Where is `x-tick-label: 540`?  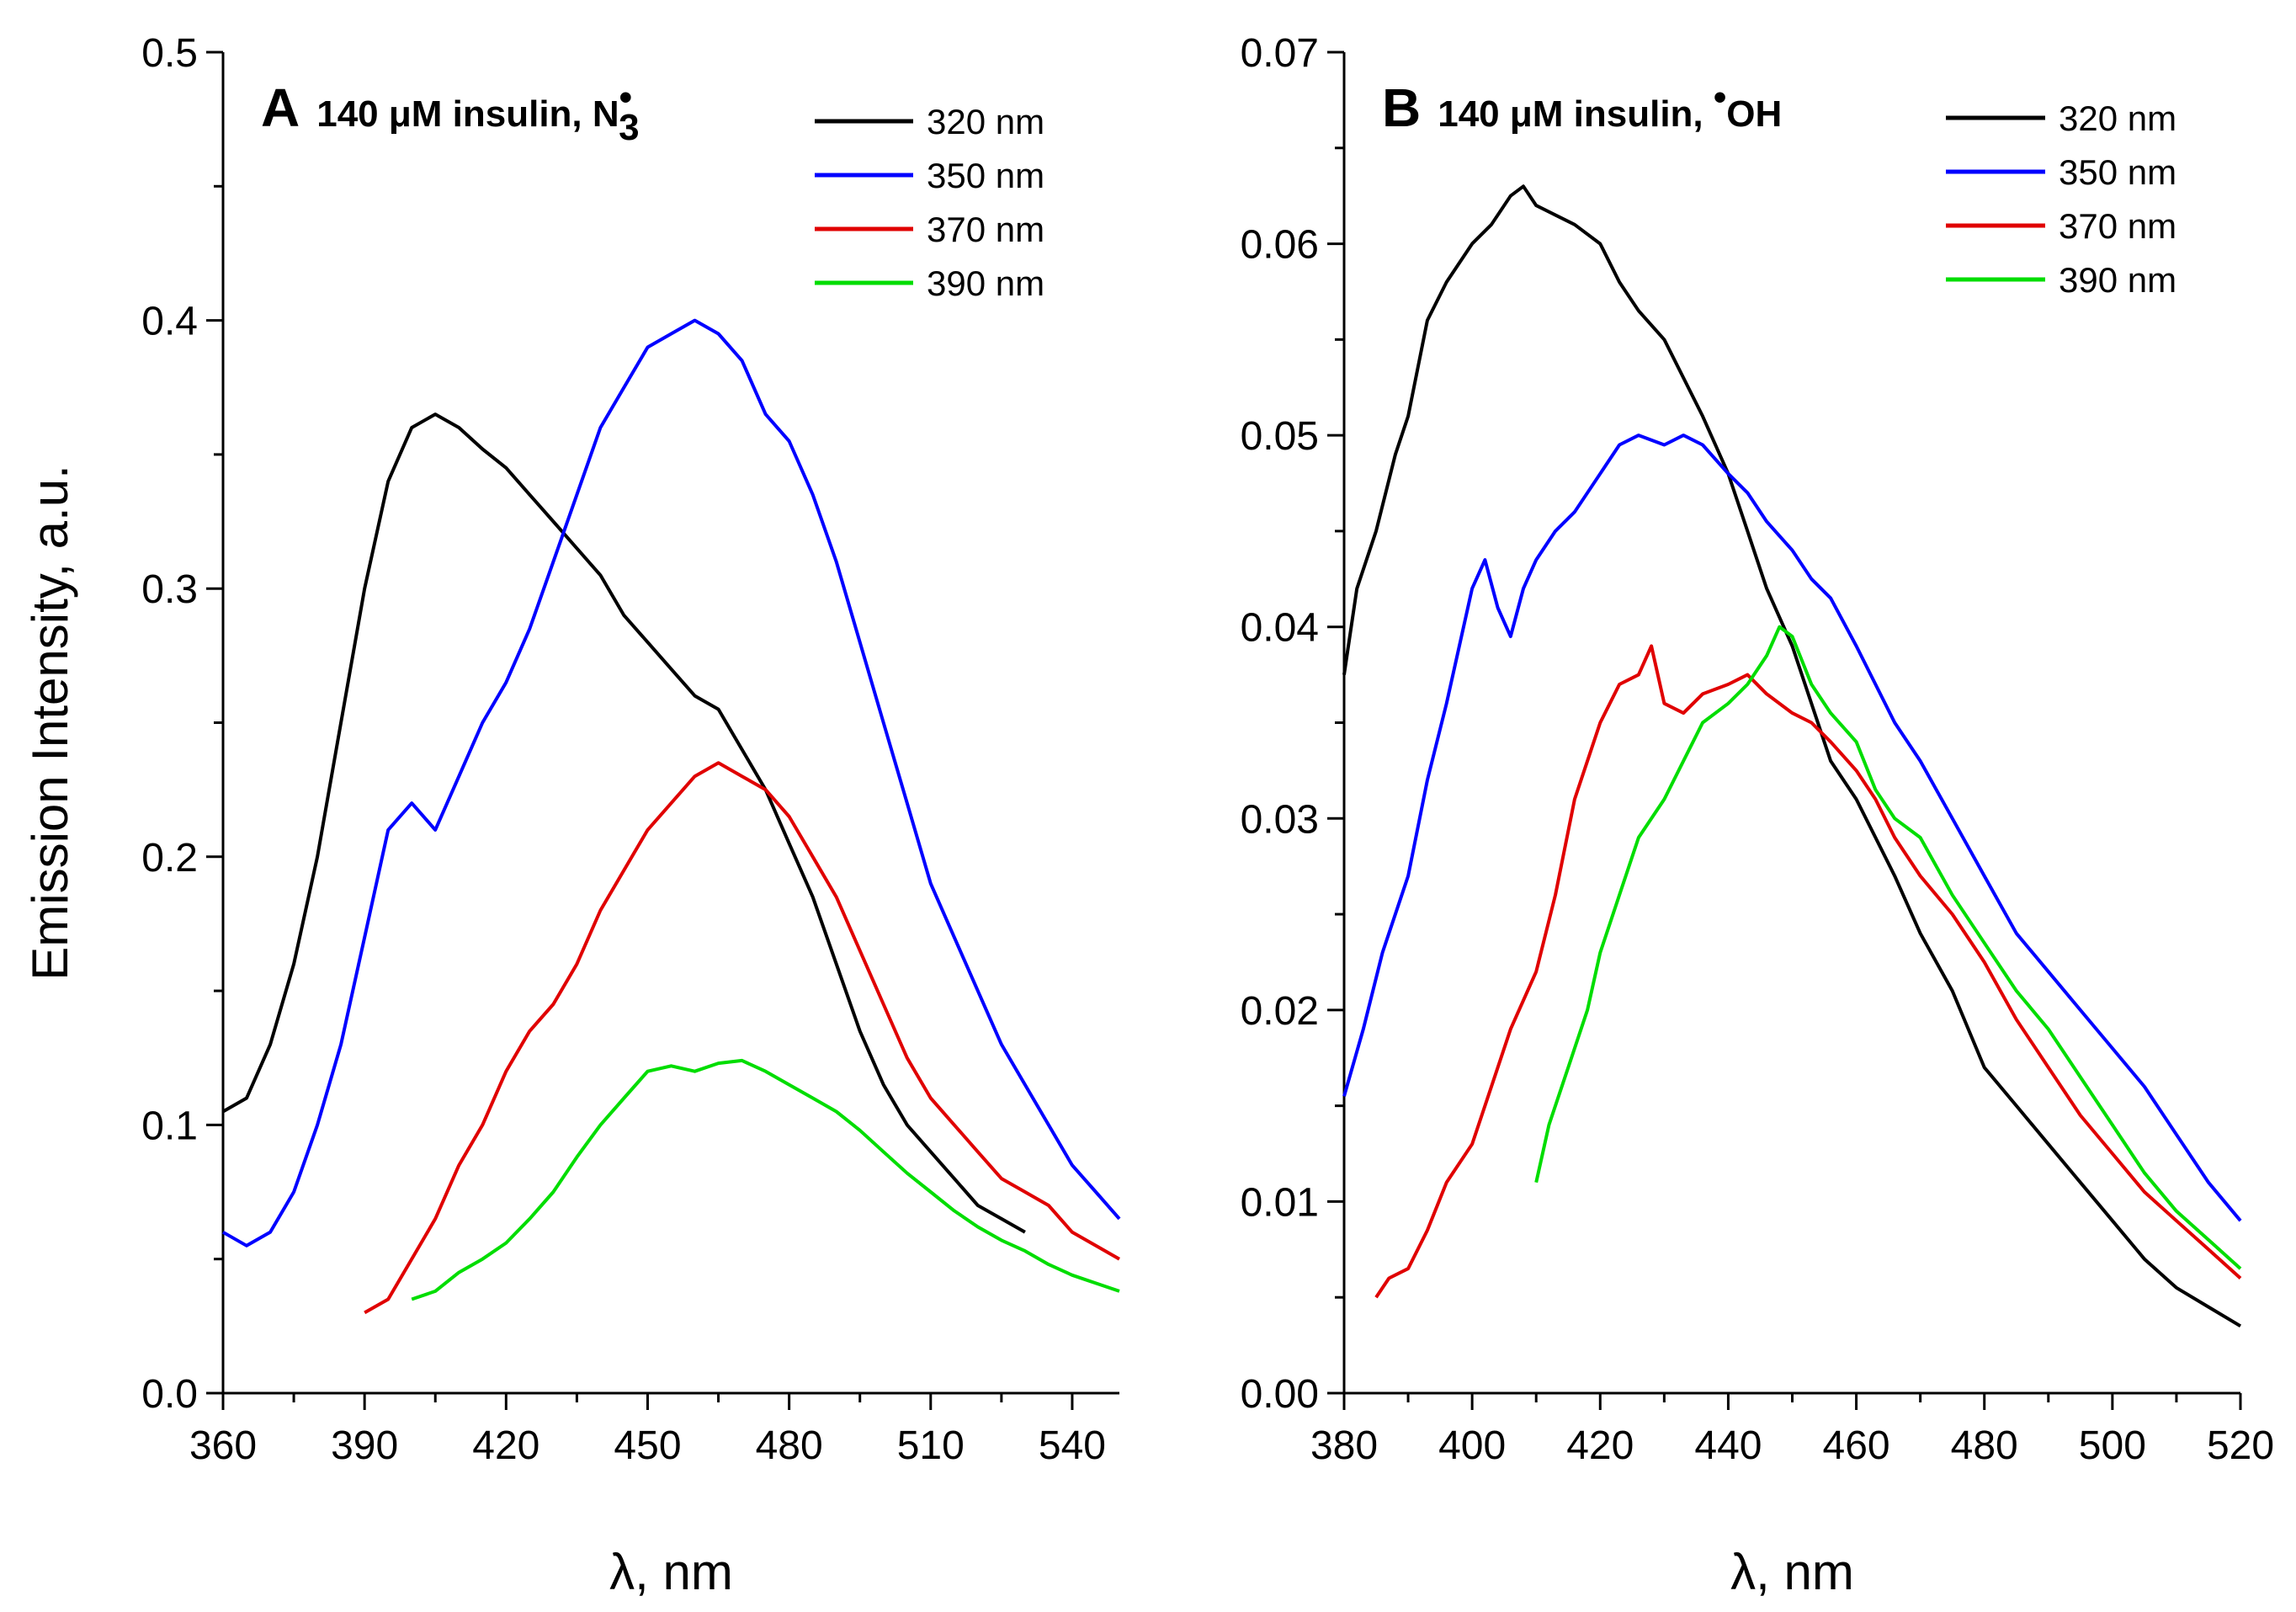 x-tick-label: 540 is located at coordinates (1072, 1445).